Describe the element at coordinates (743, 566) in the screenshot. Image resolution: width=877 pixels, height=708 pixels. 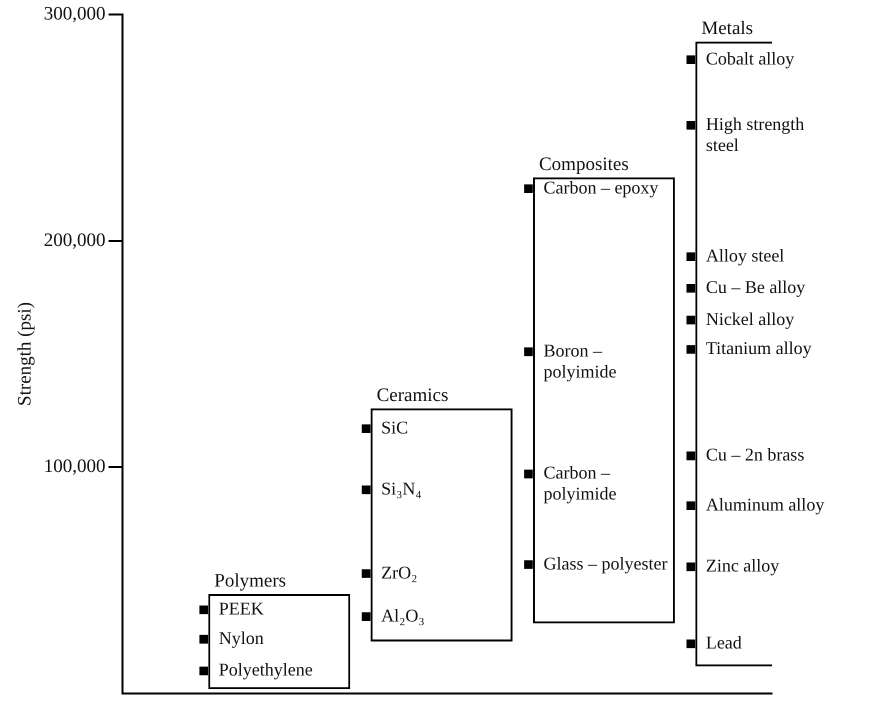
I see `annotation: Zinc alloy` at that location.